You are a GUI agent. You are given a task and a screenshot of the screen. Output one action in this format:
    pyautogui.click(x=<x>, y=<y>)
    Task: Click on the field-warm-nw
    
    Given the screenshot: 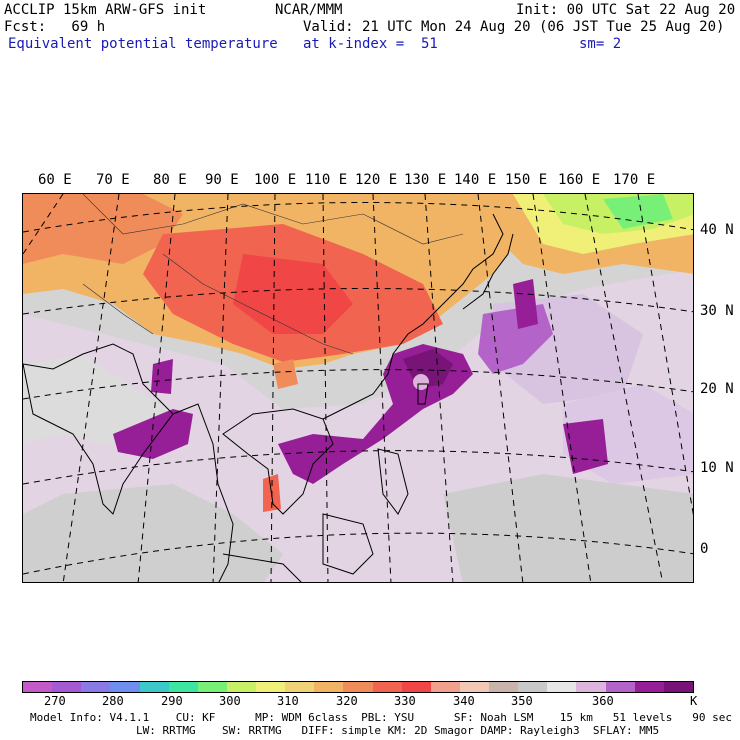 What is the action you would take?
    pyautogui.click(x=103, y=229)
    